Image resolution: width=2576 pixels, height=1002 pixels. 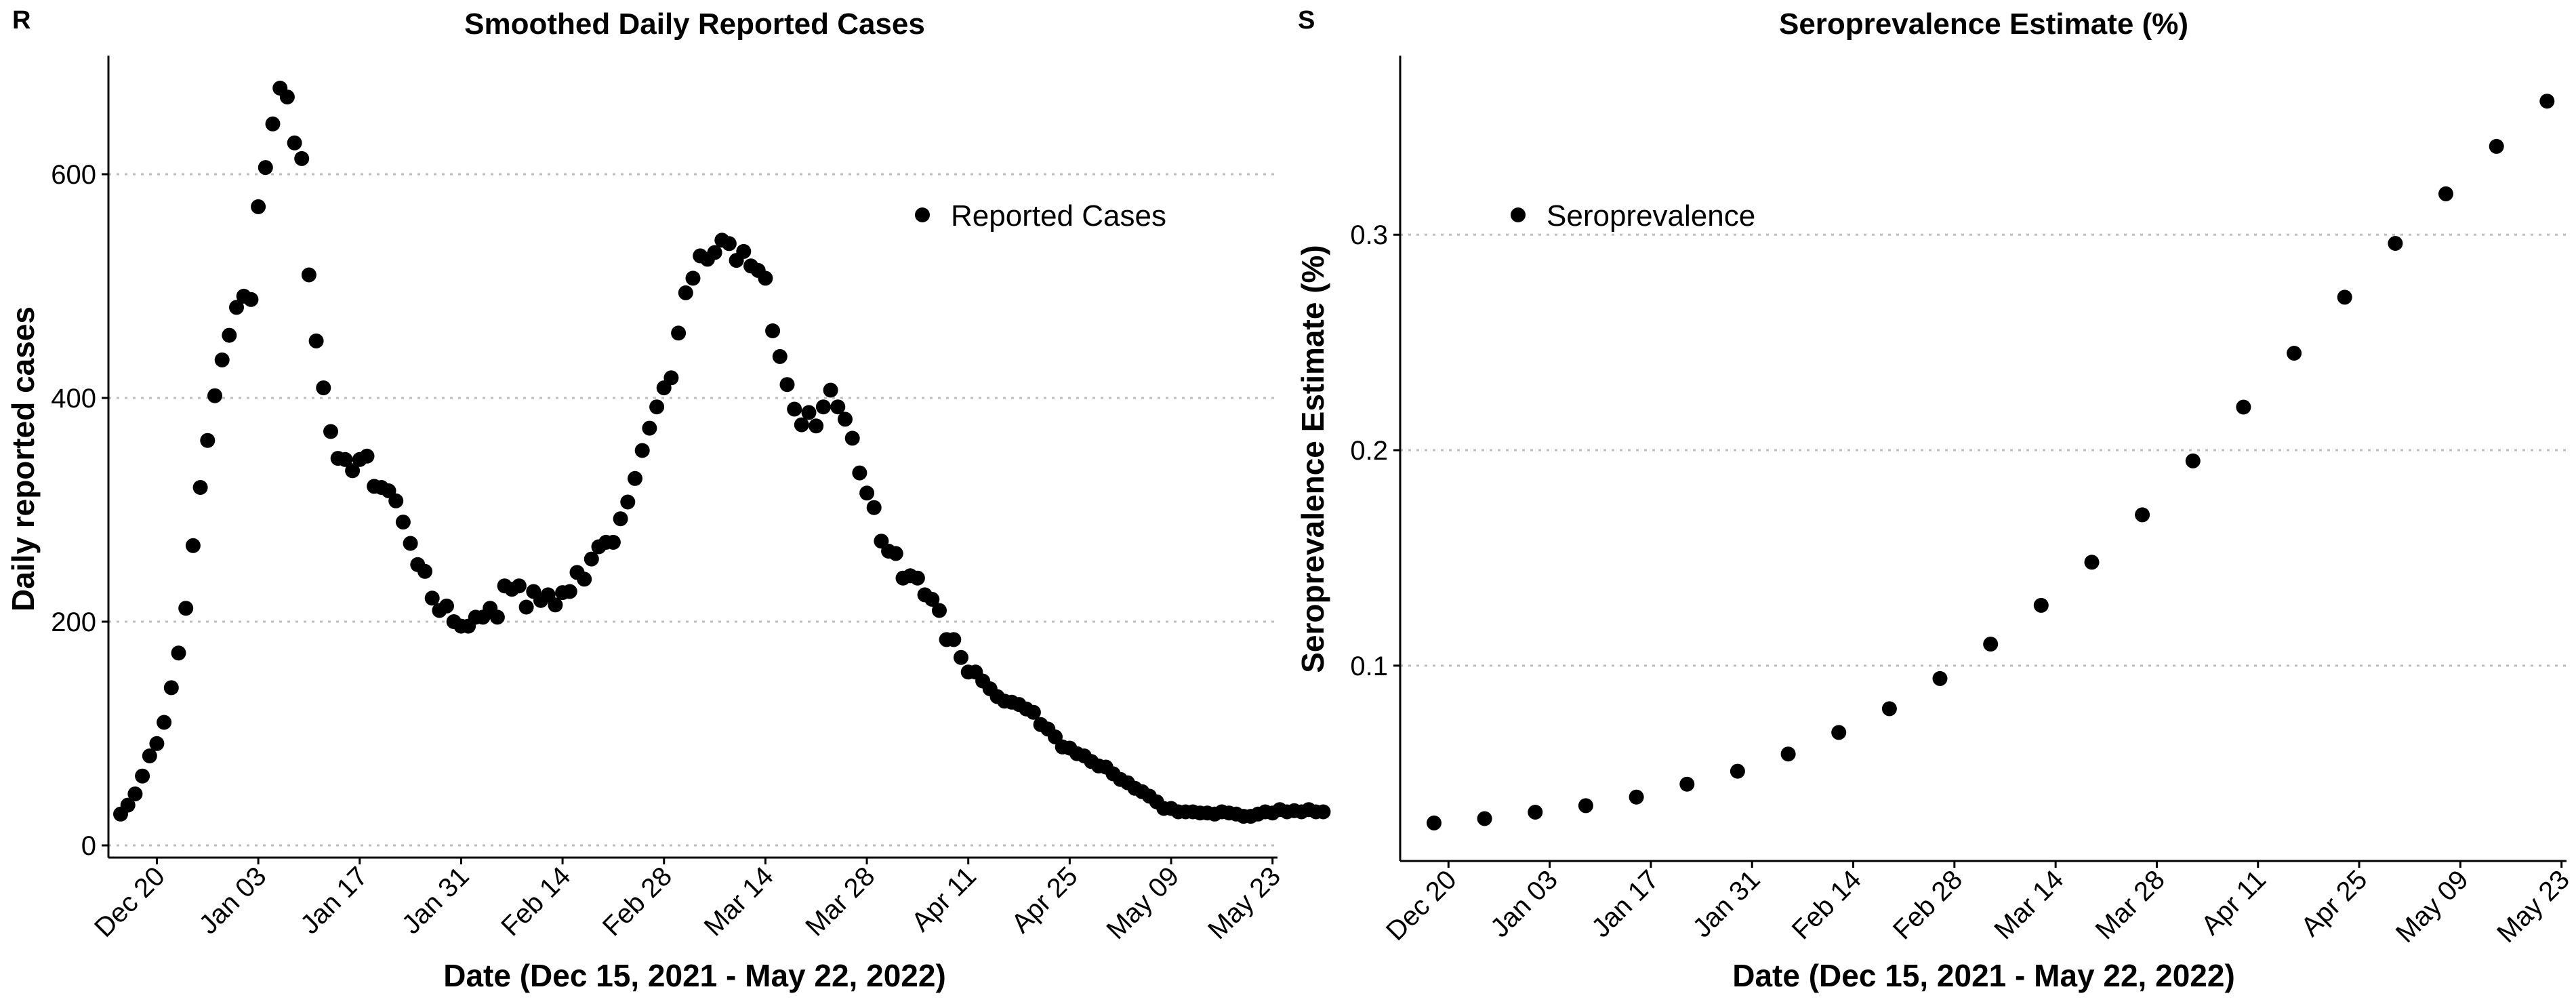 I want to click on y-axis-title-cases: Daily reported cases, so click(x=23, y=459).